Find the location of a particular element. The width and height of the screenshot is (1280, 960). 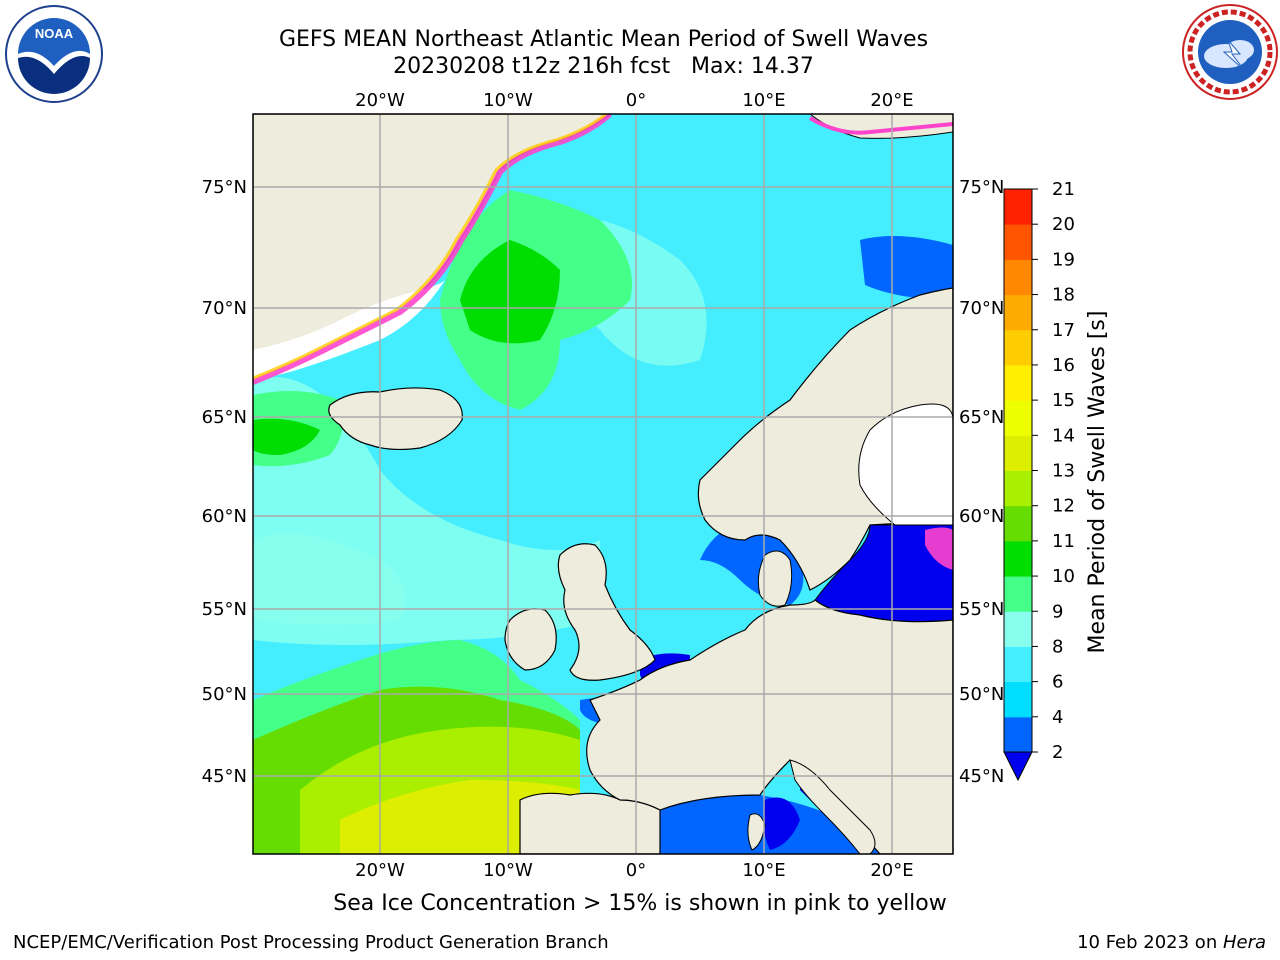

lon-label-top: 0° is located at coordinates (636, 100).